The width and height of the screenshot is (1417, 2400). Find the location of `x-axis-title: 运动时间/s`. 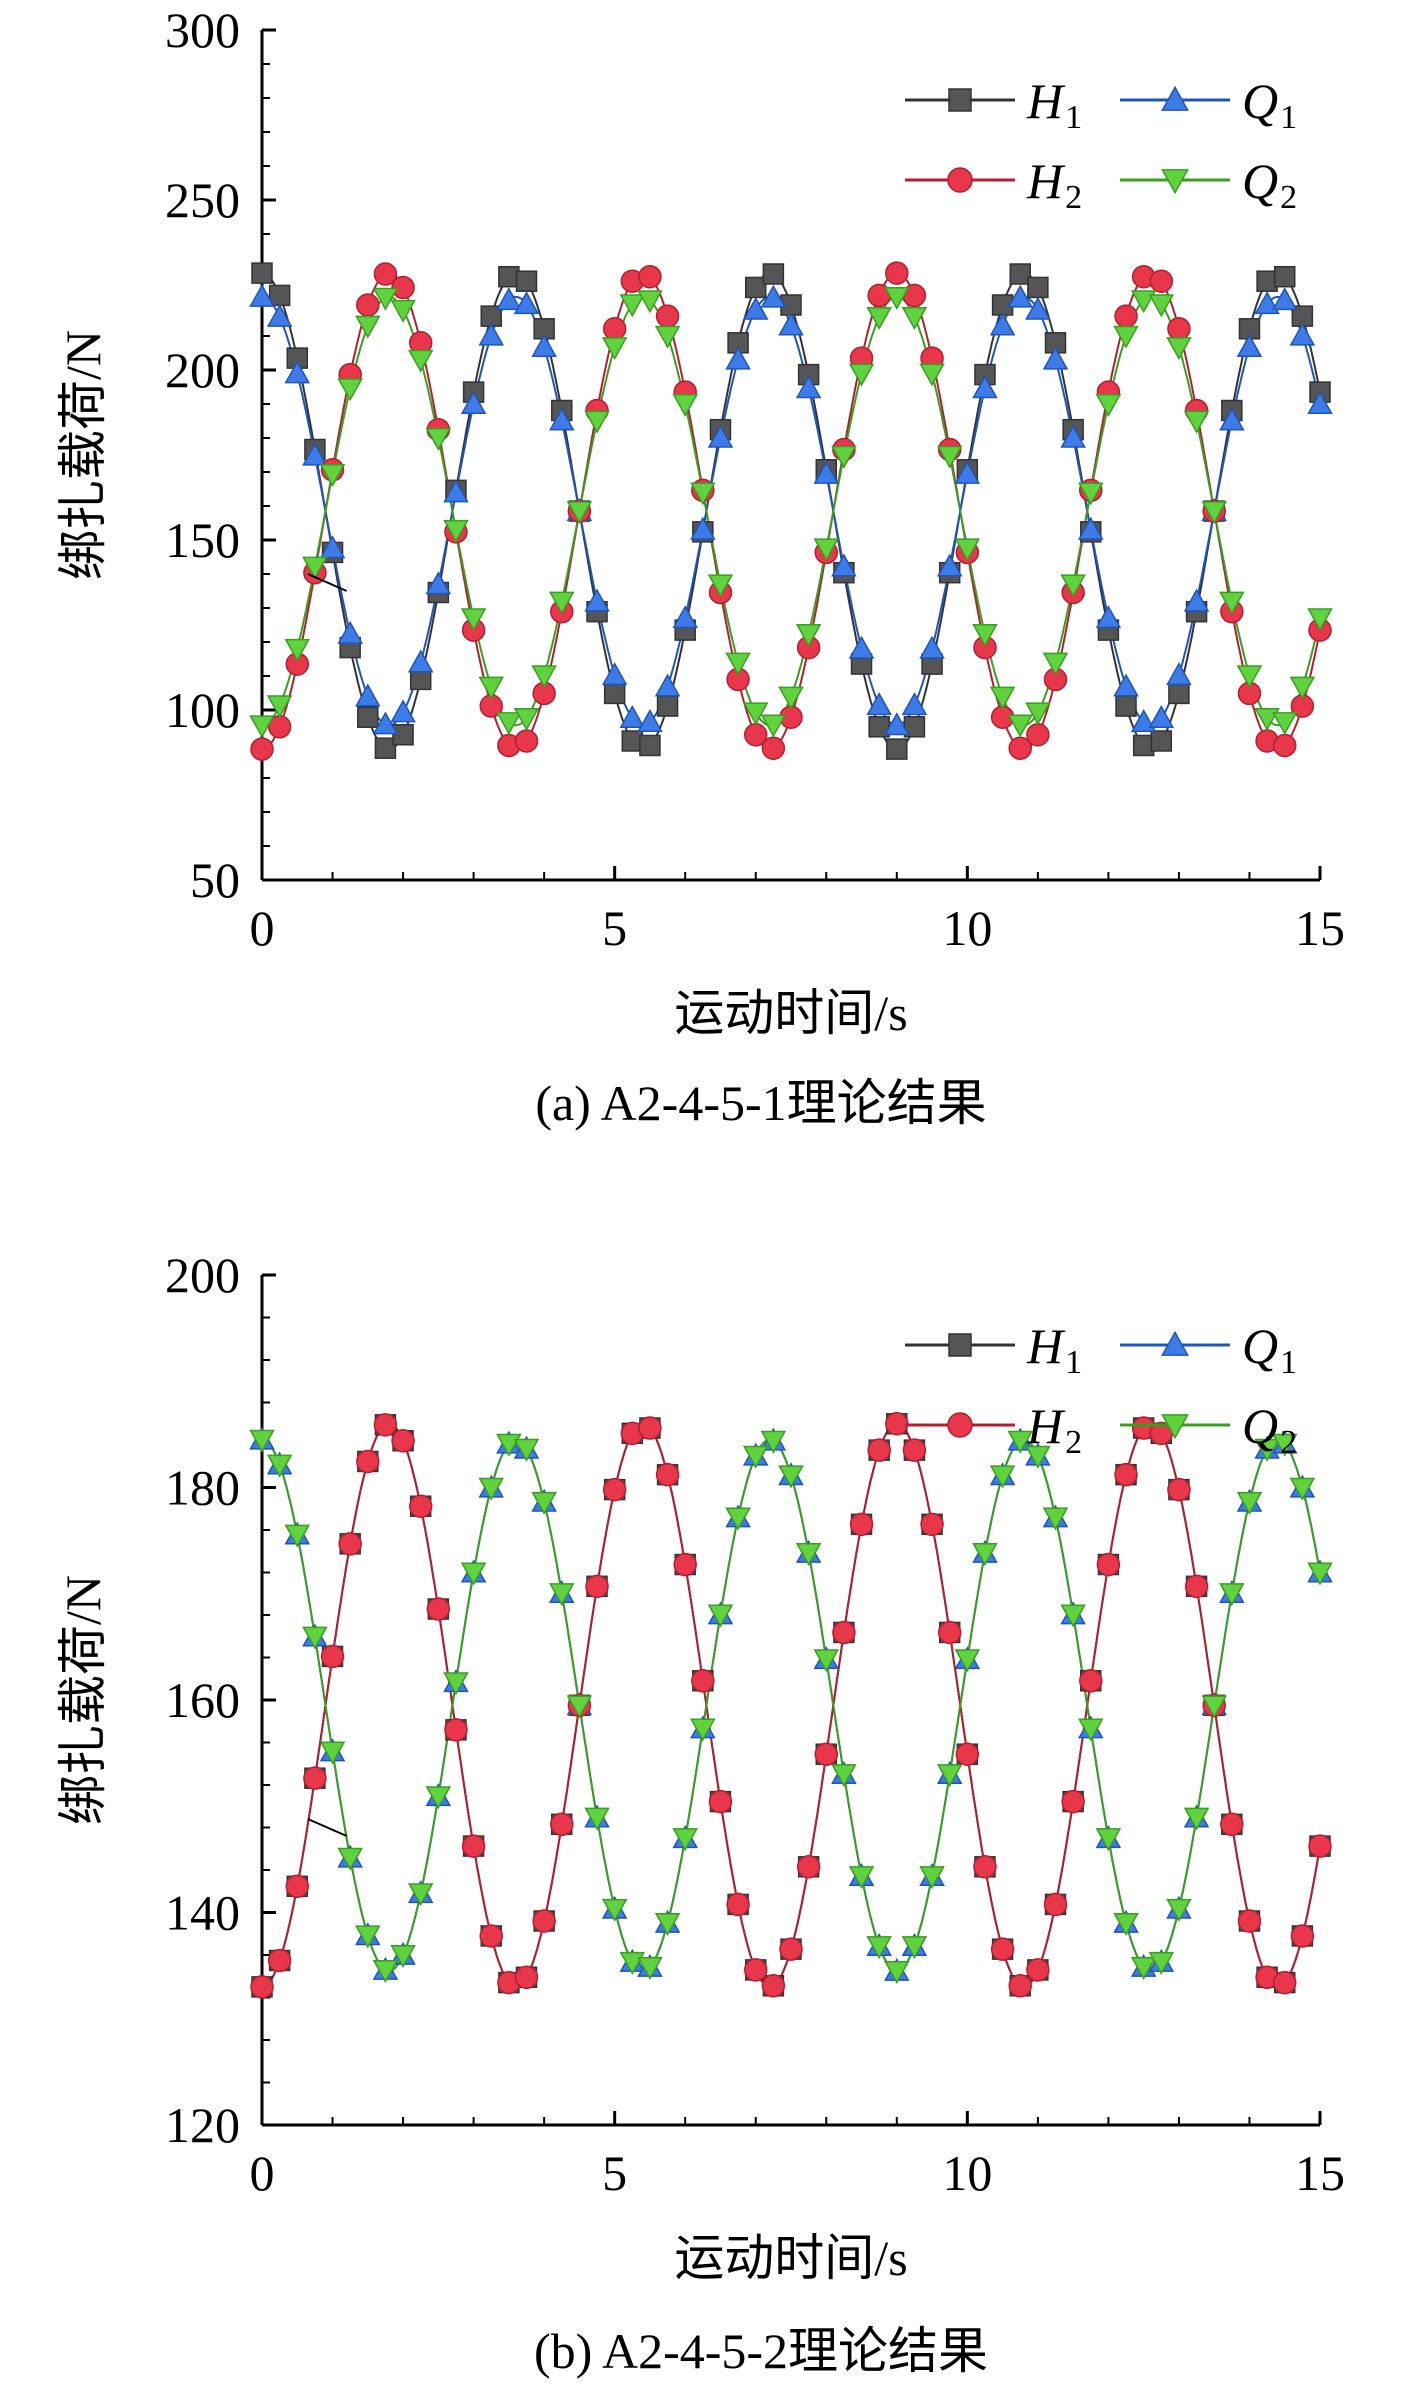

x-axis-title: 运动时间/s is located at coordinates (790, 1013).